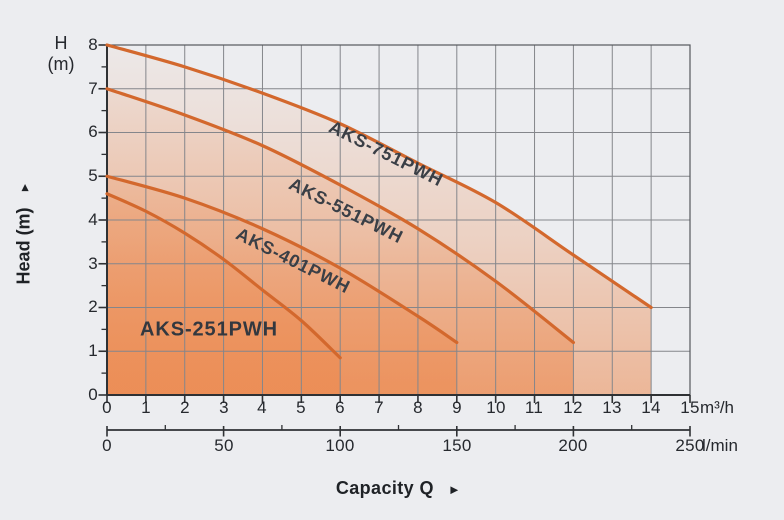 This screenshot has height=520, width=784. I want to click on curve-aks-401pwh, so click(282, 259).